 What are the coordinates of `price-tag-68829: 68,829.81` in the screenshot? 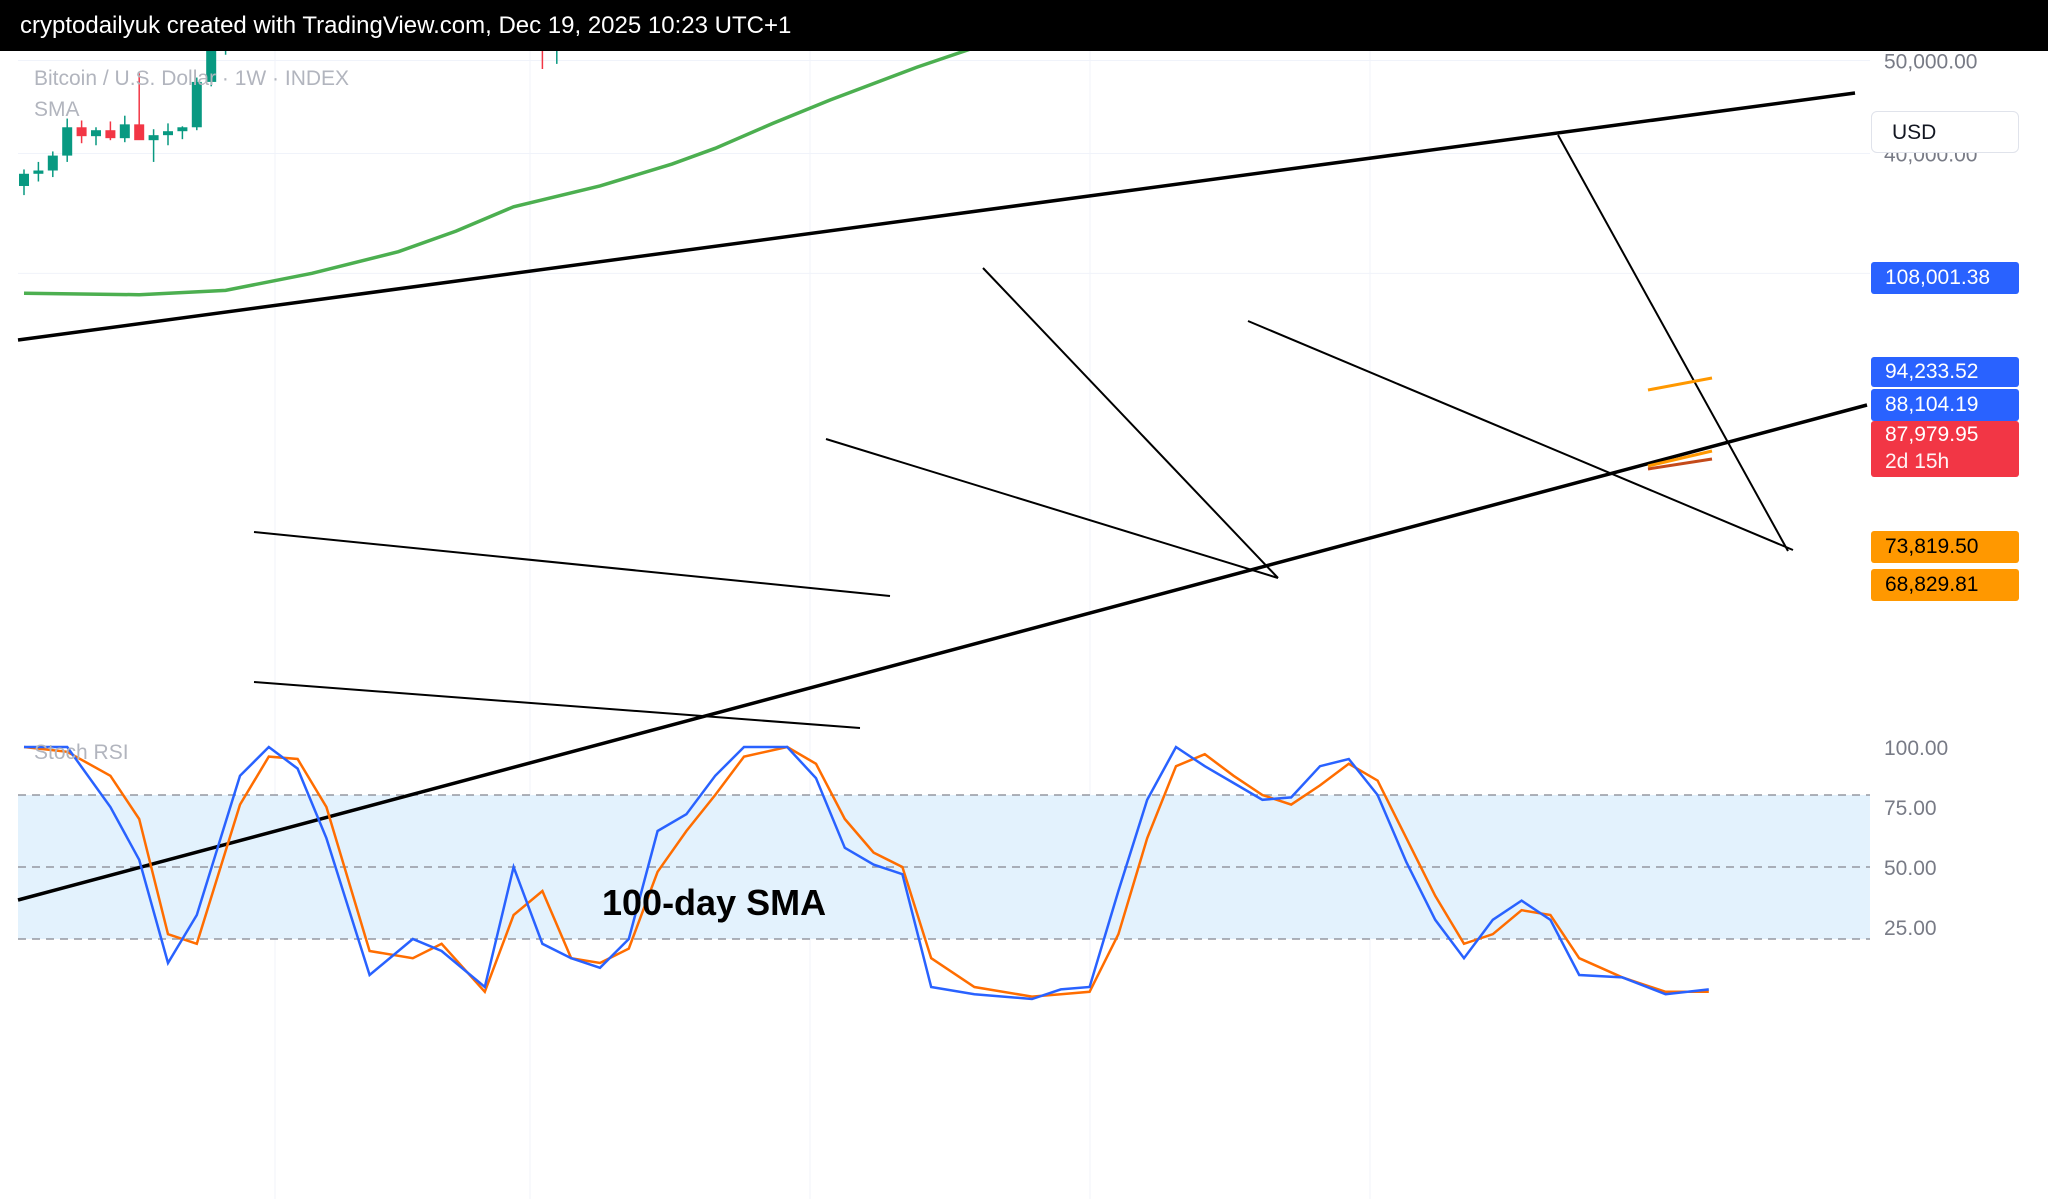 It's located at (1932, 584).